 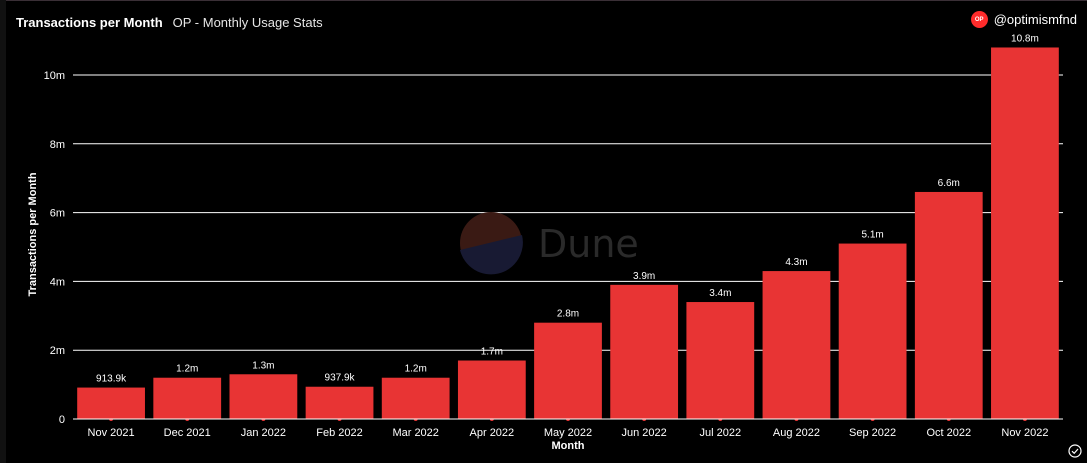 What do you see at coordinates (263, 433) in the screenshot?
I see `x-tick-label: Jan 2022` at bounding box center [263, 433].